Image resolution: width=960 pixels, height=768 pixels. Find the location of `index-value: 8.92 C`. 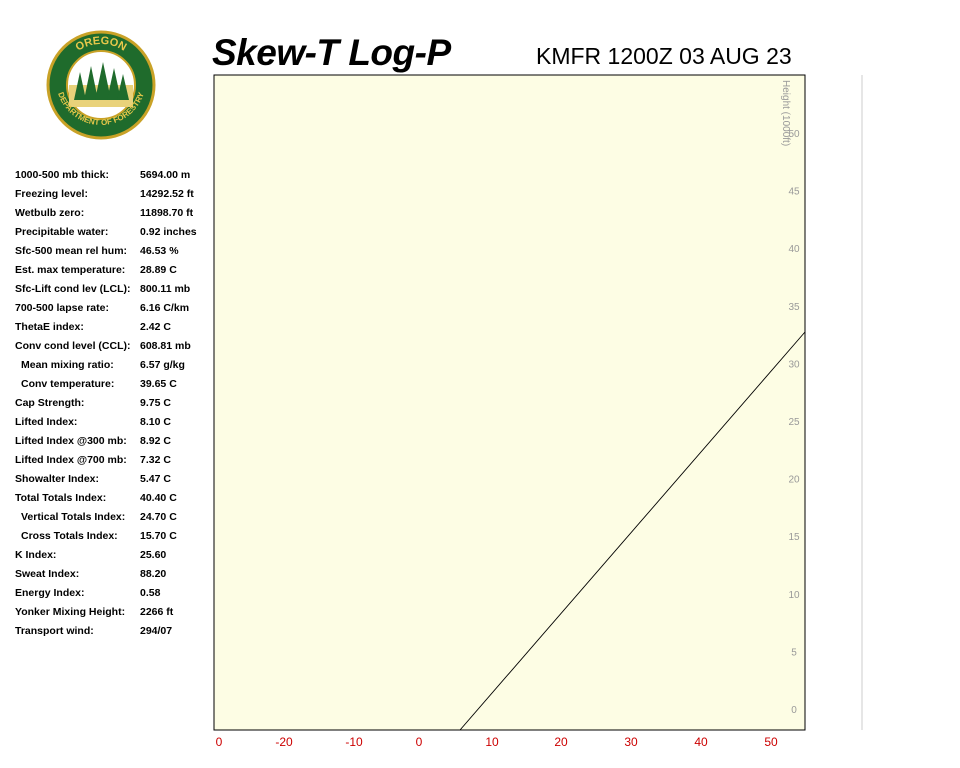

index-value: 8.92 C is located at coordinates (155, 441).